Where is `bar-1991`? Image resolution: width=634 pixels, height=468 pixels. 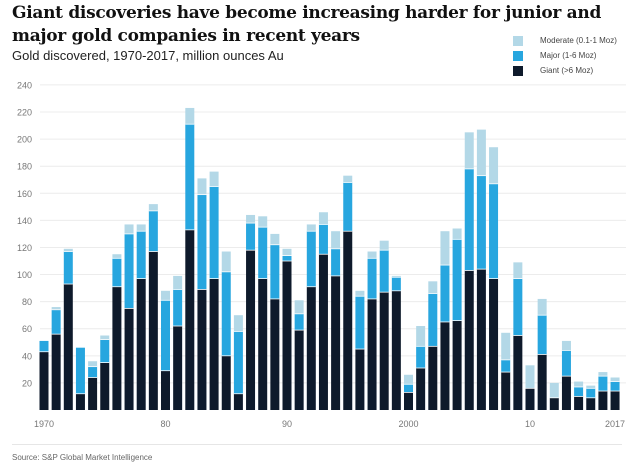
bar-1991 is located at coordinates (299, 355).